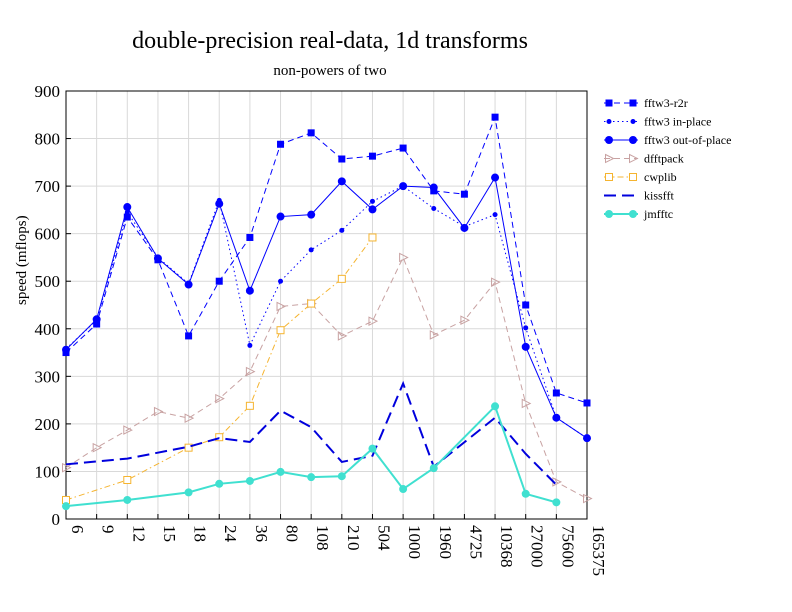  Describe the element at coordinates (56, 519) in the screenshot. I see `y-tick-label: 0` at that location.